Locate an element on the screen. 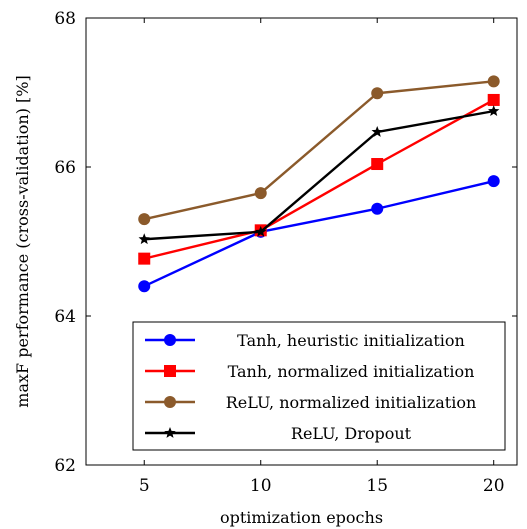  legend-label: ReLU, Dropout is located at coordinates (351, 433).